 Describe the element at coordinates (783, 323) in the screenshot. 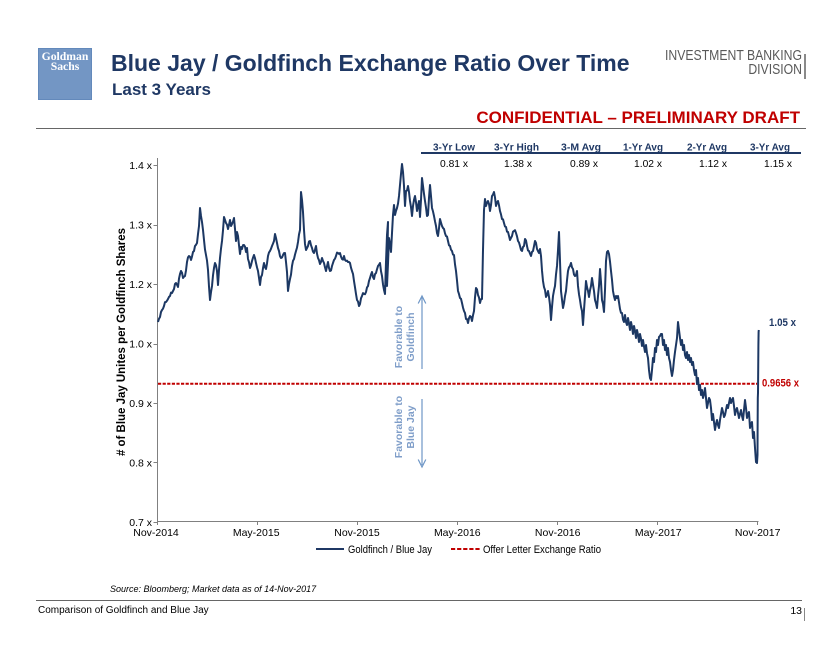

I see `svg-text: 1.05 x` at that location.